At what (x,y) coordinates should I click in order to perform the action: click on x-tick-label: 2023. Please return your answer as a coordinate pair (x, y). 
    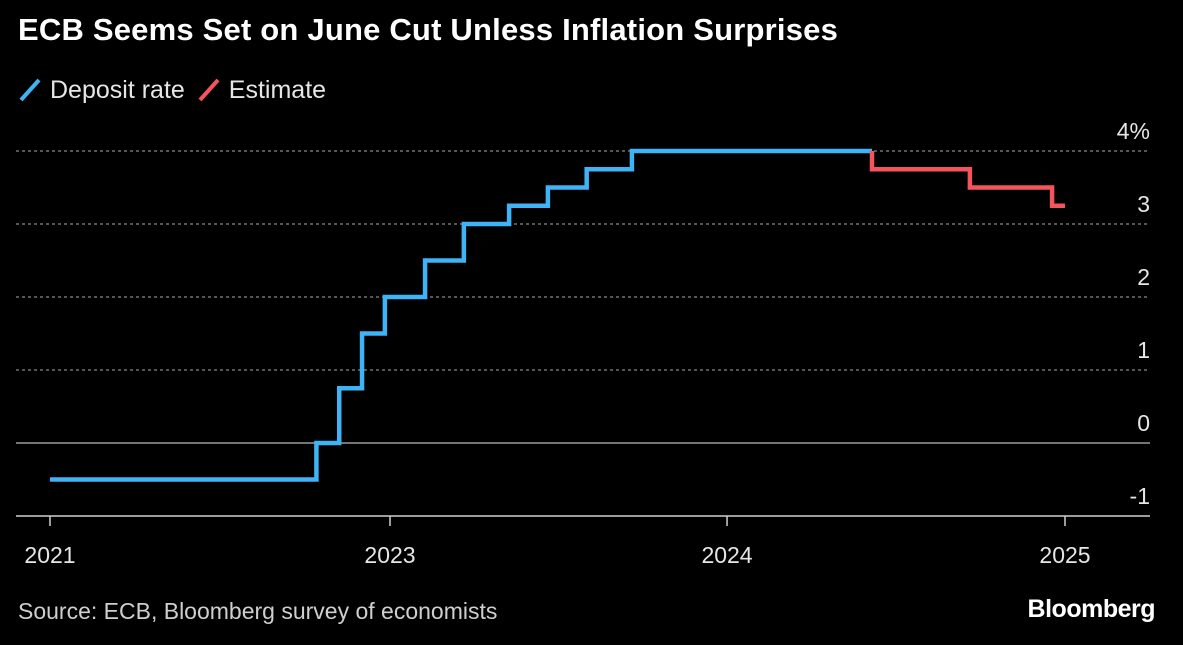
    Looking at the image, I should click on (389, 555).